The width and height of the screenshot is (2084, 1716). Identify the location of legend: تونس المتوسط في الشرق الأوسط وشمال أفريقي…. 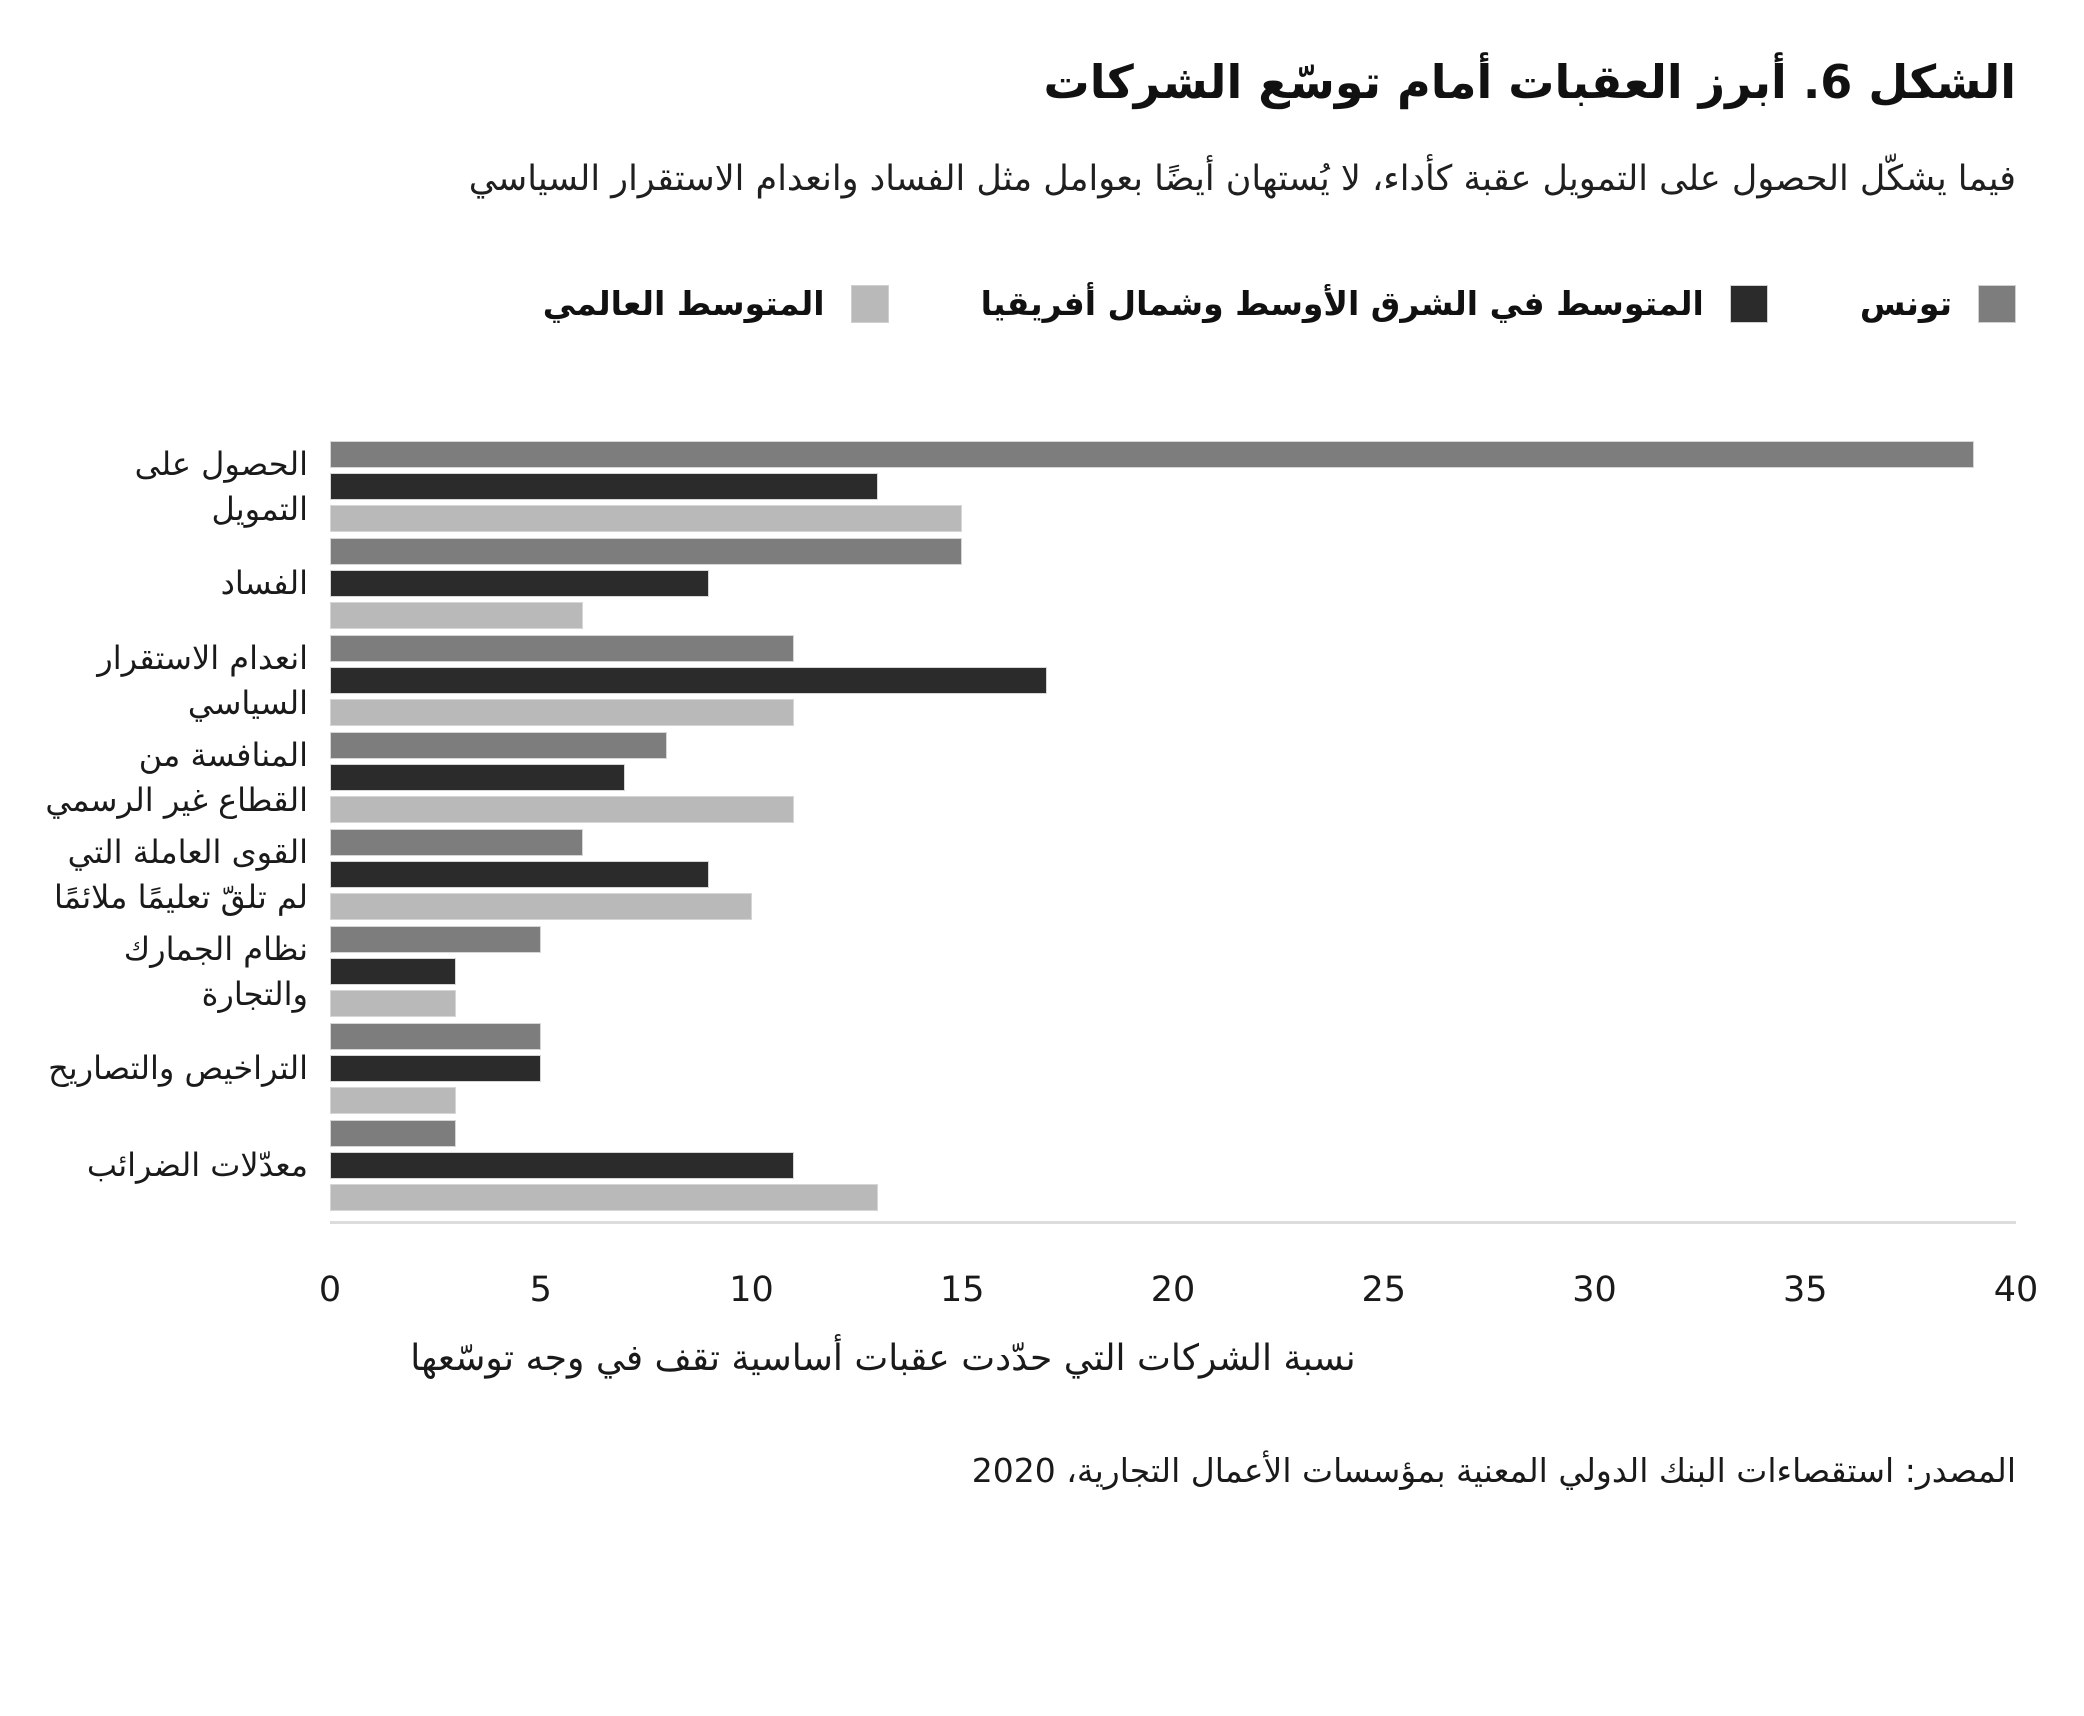
(1028, 303).